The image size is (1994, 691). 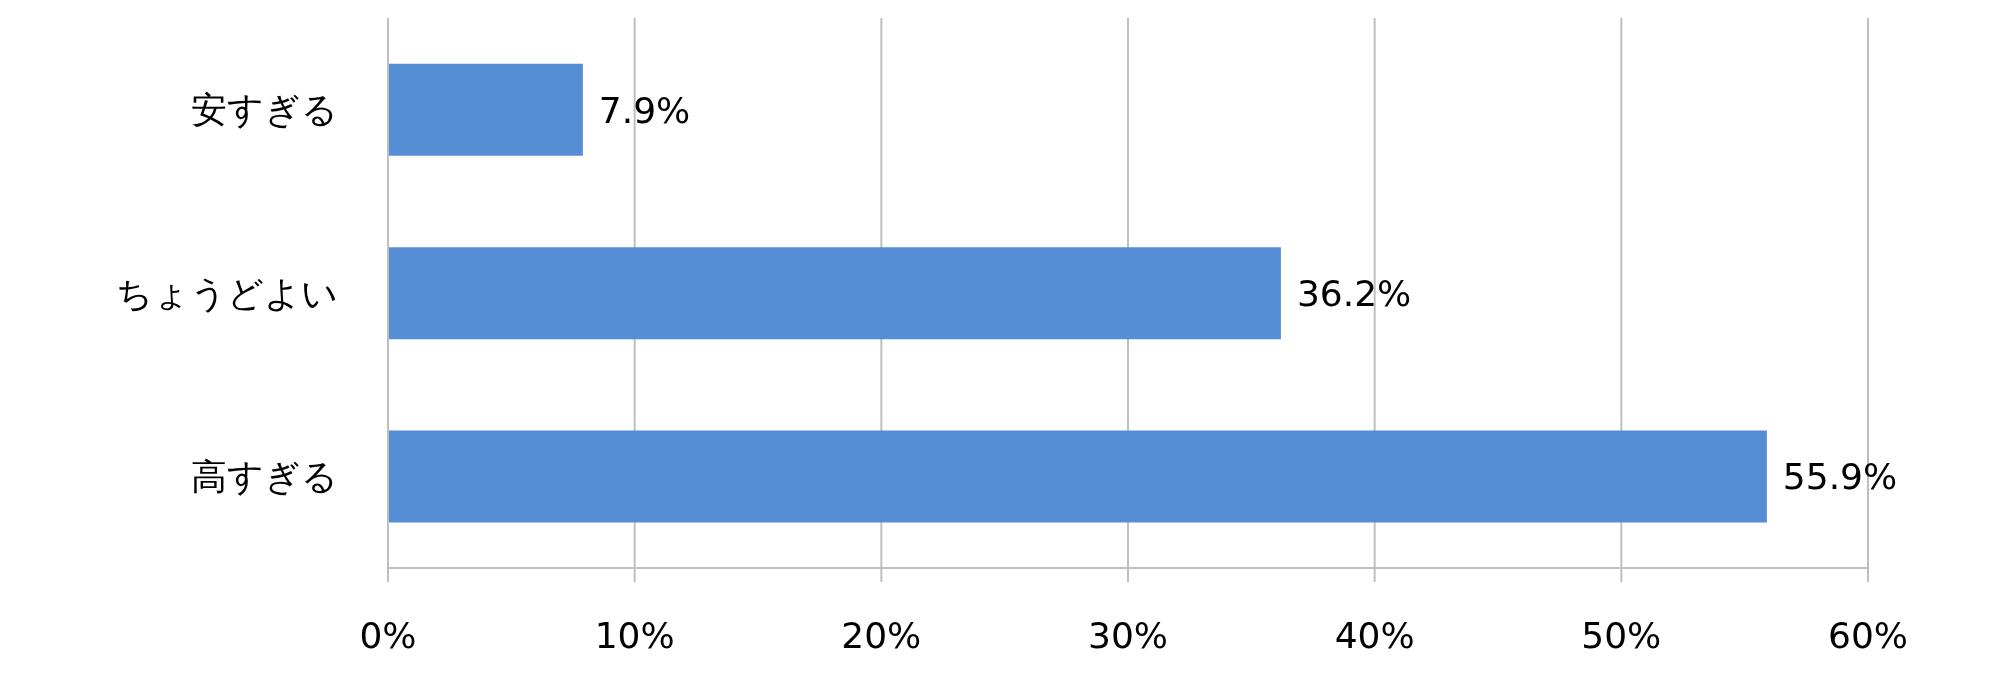 I want to click on data-label: 7.9%, so click(x=644, y=110).